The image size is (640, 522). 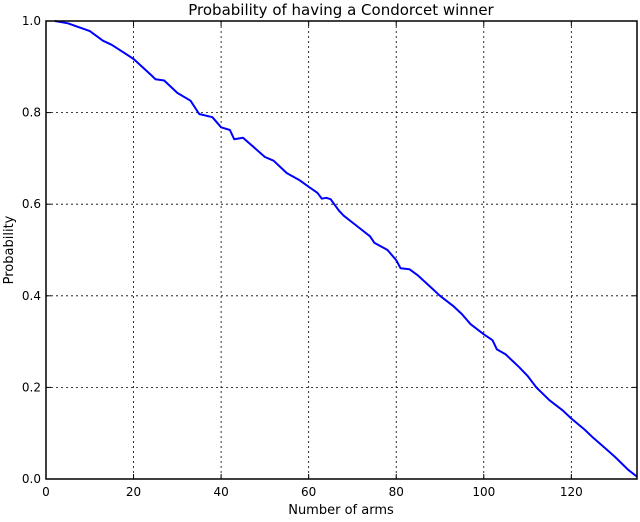 I want to click on x-tick-label: 20, so click(x=133, y=492).